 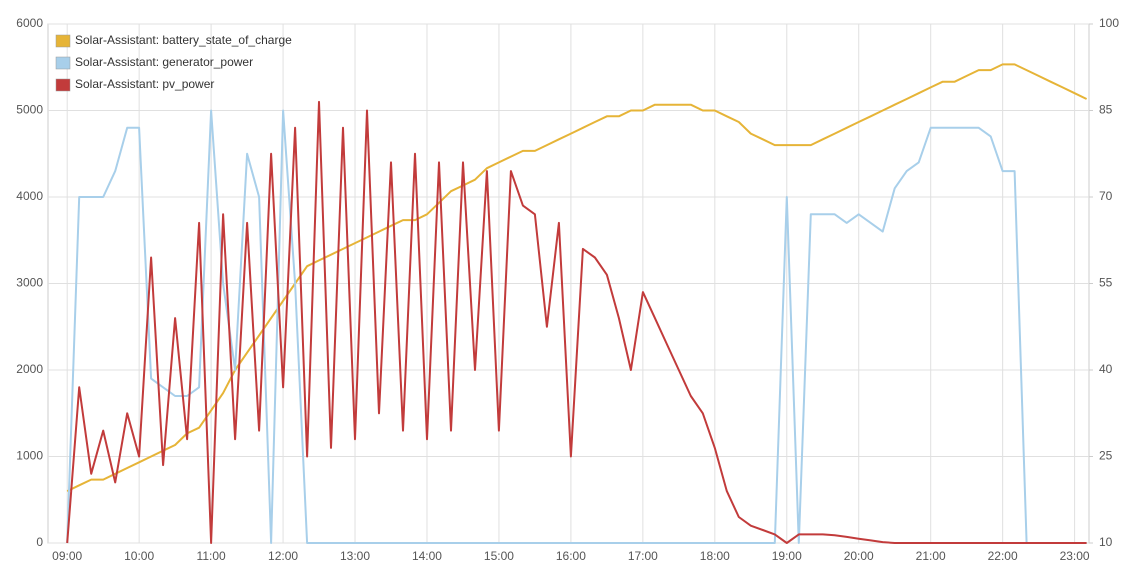 I want to click on x-tick-label: 13:00, so click(x=355, y=556).